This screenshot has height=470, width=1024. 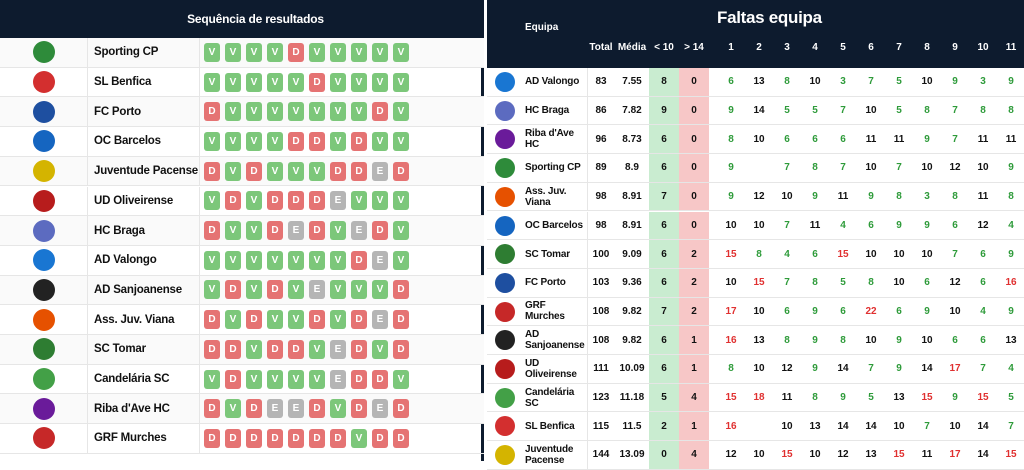 I want to click on team-row: FC Porto D V V V V V V V D V, so click(x=242, y=112).